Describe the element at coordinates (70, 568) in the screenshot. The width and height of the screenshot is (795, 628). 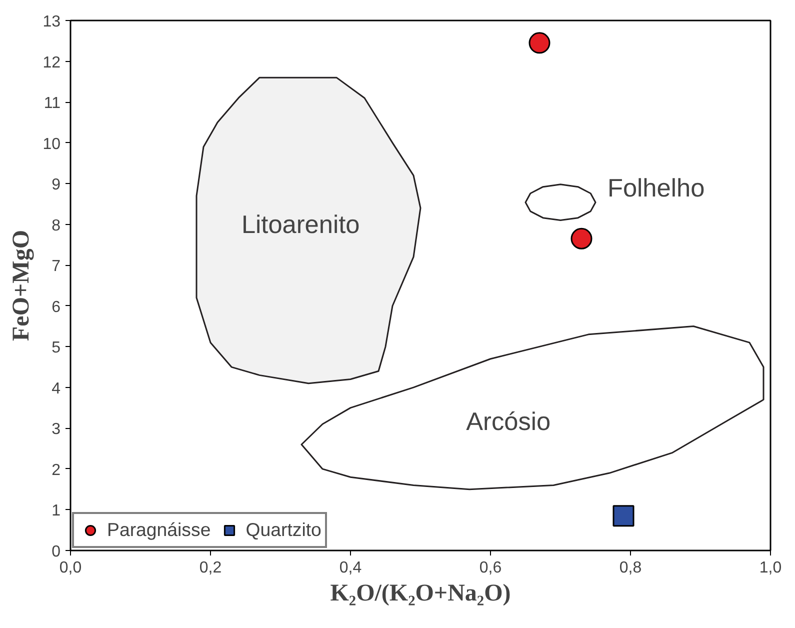
I see `x-tick-label: 0,0` at that location.